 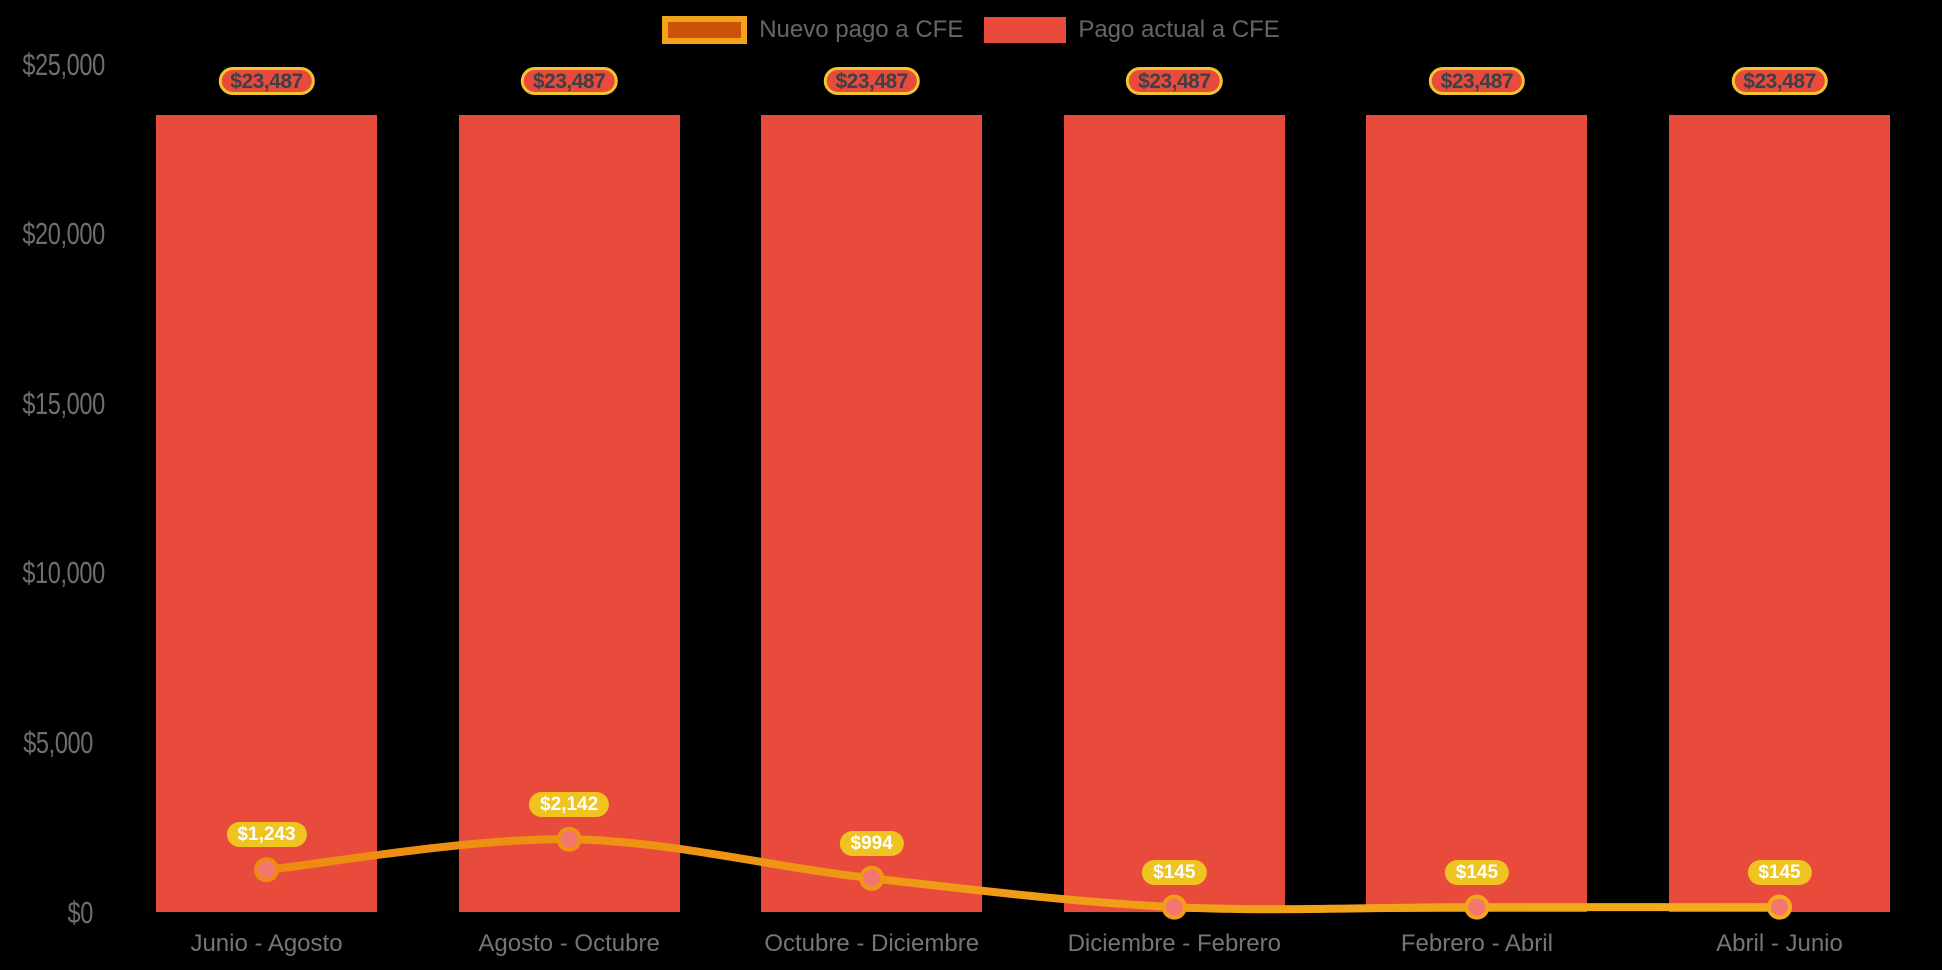 I want to click on line-value-pill: $2,142, so click(x=569, y=804).